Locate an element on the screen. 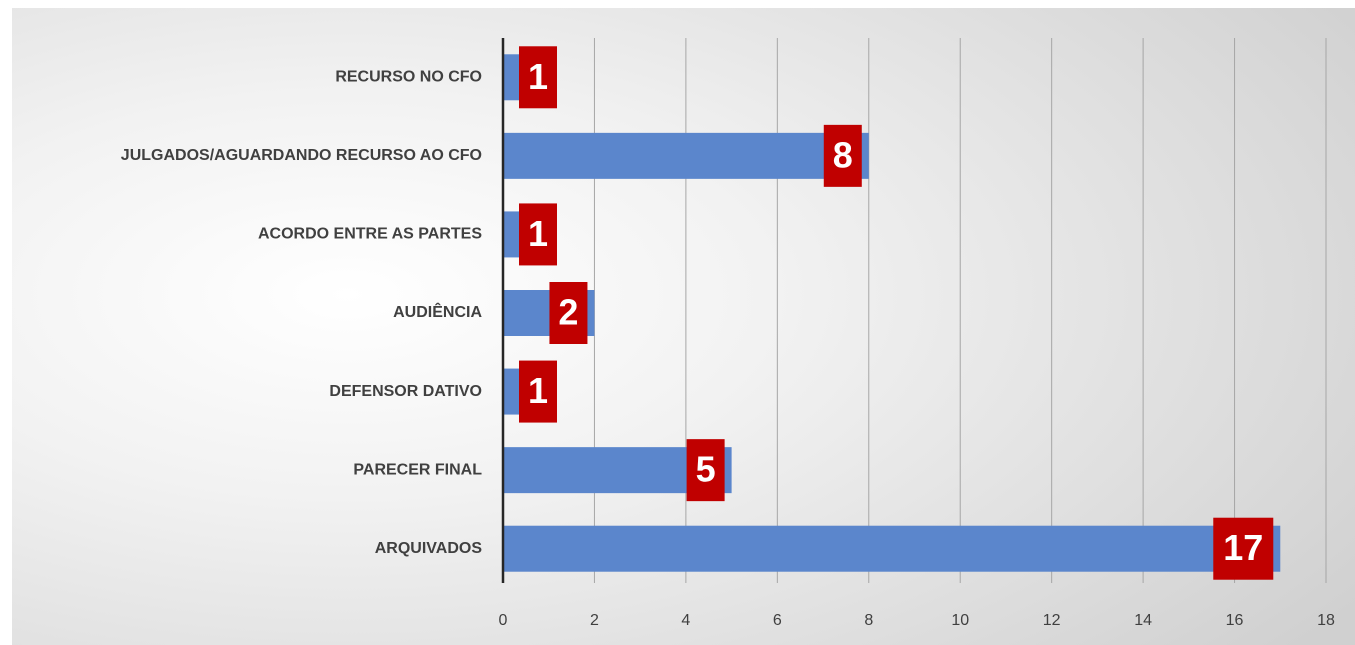 Image resolution: width=1355 pixels, height=645 pixels. x-tick-label: 10 is located at coordinates (960, 620).